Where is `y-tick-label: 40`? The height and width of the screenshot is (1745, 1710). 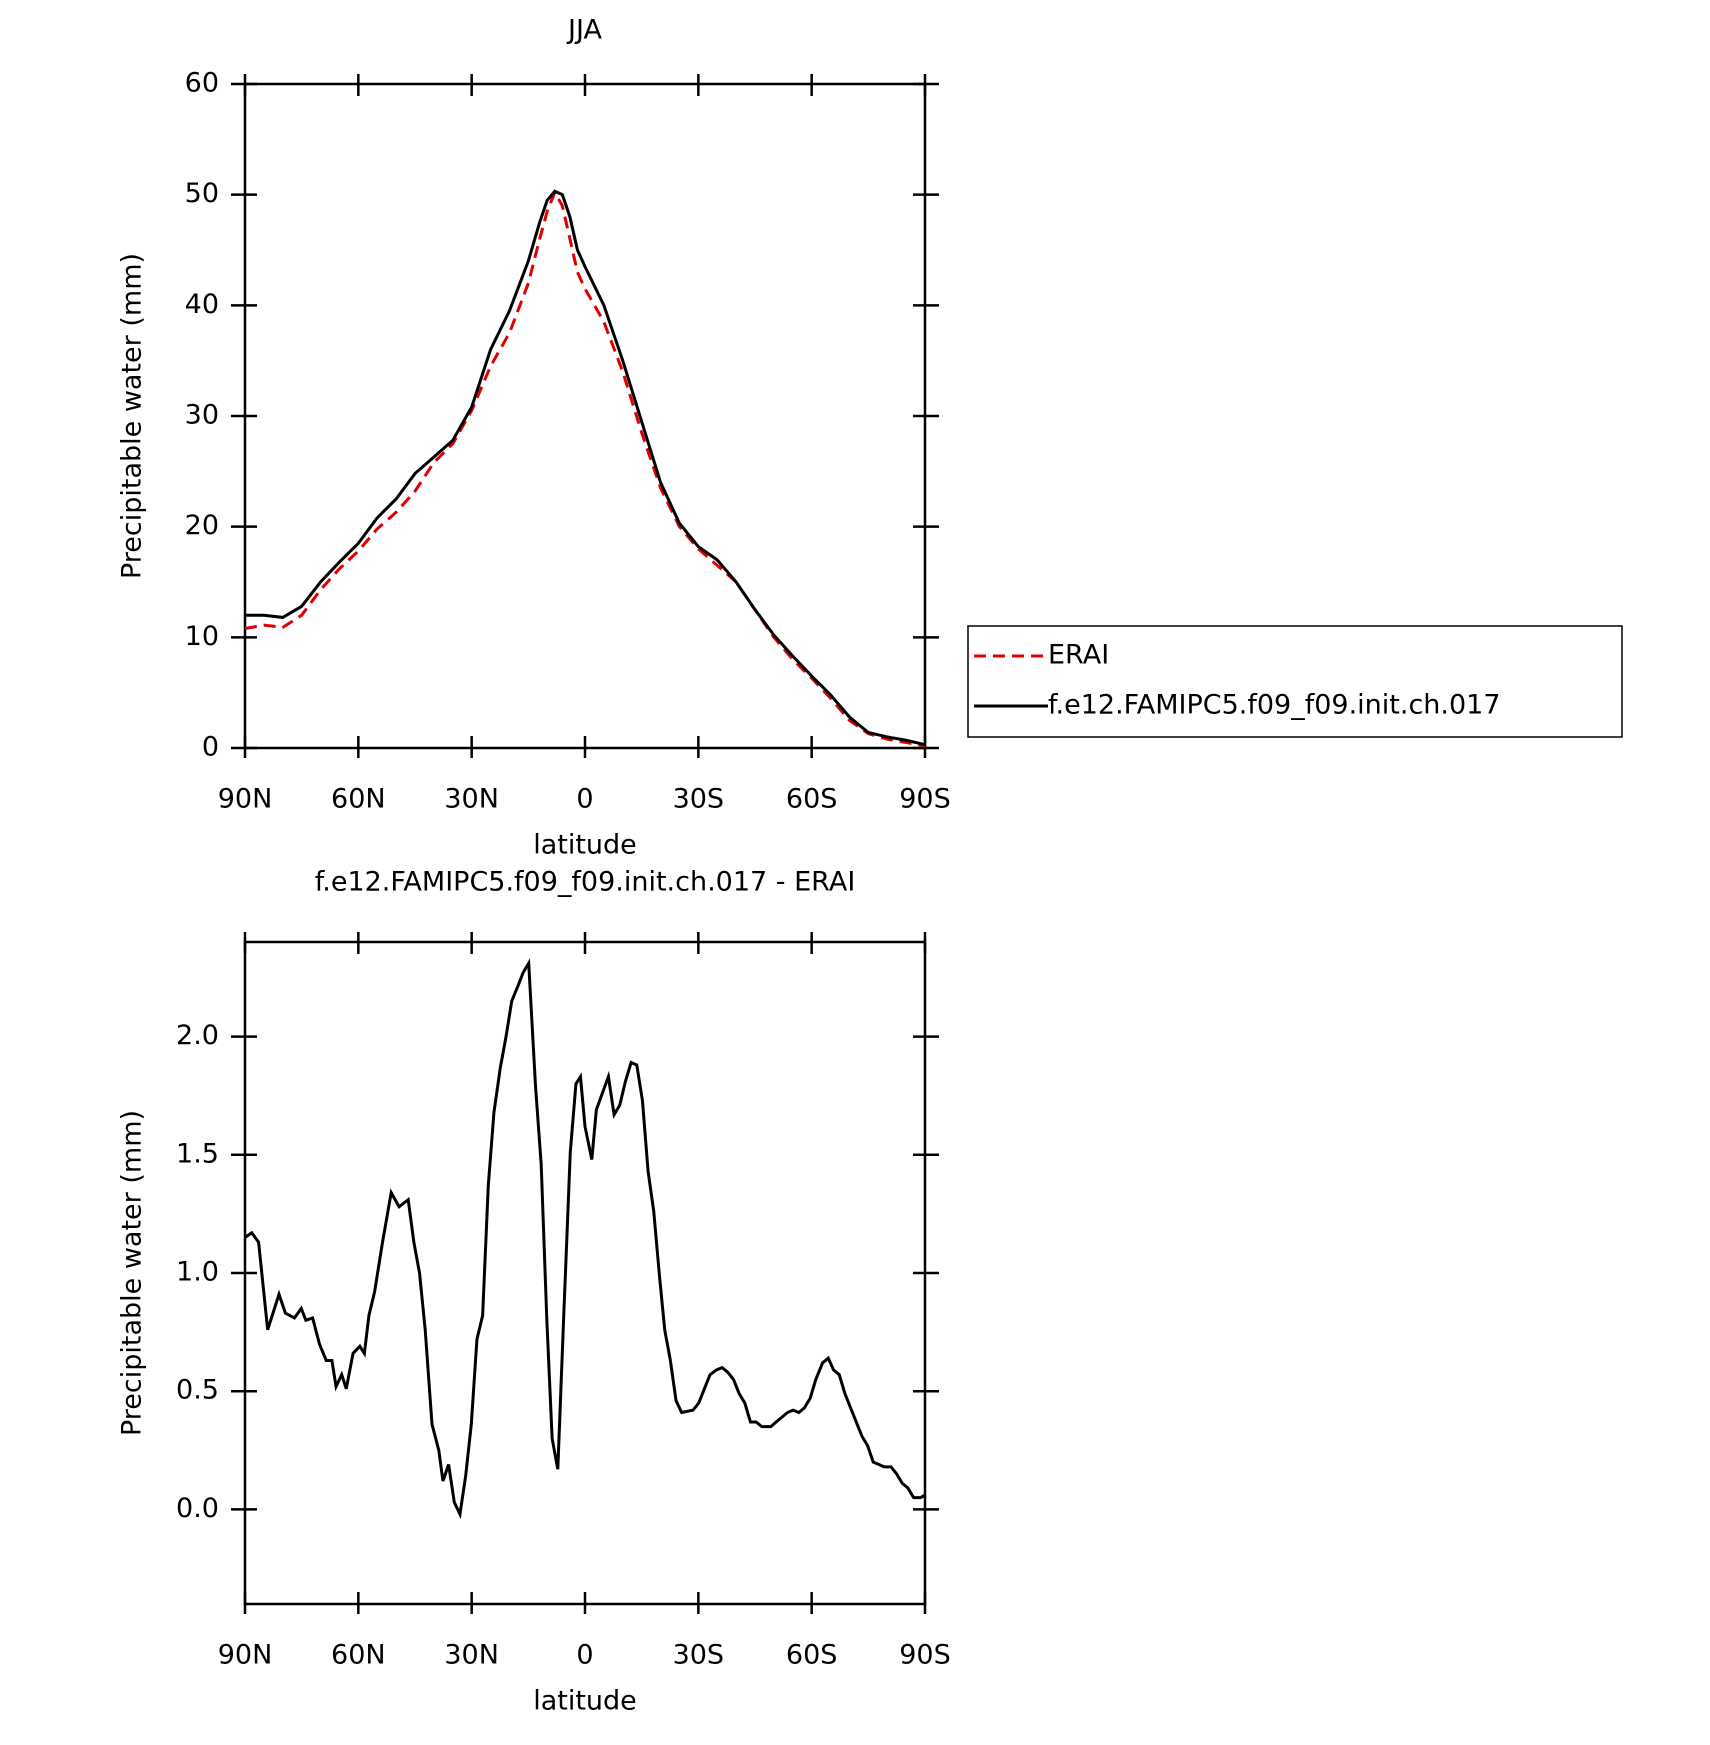
y-tick-label: 40 is located at coordinates (202, 304).